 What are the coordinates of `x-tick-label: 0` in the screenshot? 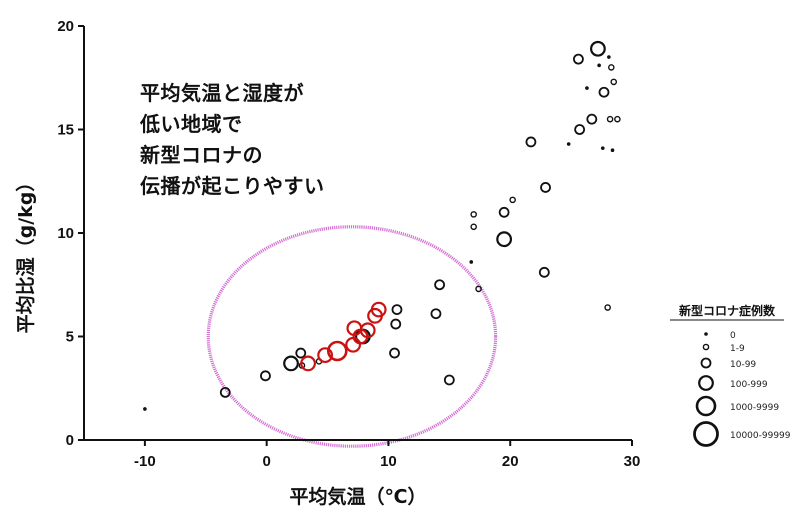 It's located at (266, 461).